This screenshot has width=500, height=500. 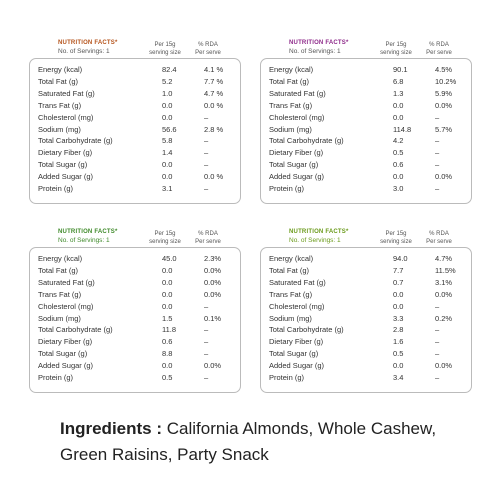 What do you see at coordinates (291, 105) in the screenshot?
I see `nutrient: Trans Fat (g)` at bounding box center [291, 105].